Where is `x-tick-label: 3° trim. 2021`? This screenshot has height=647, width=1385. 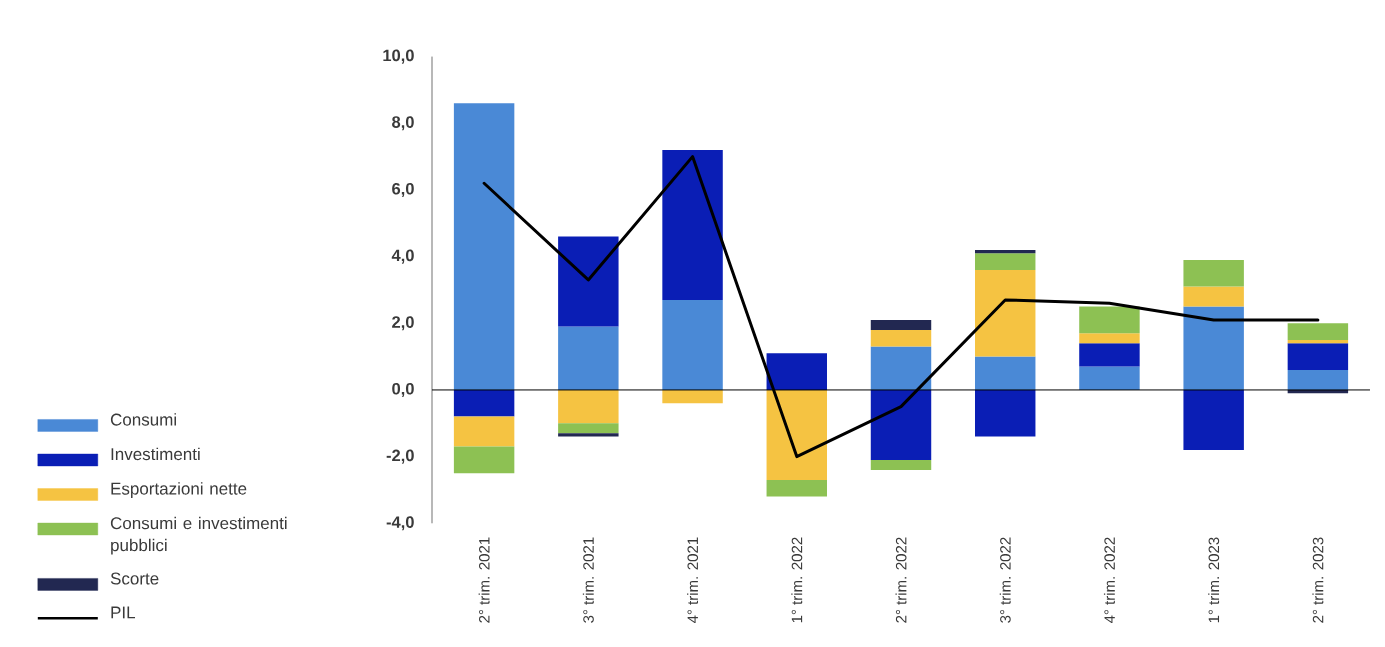
x-tick-label: 3° trim. 2021 is located at coordinates (588, 580).